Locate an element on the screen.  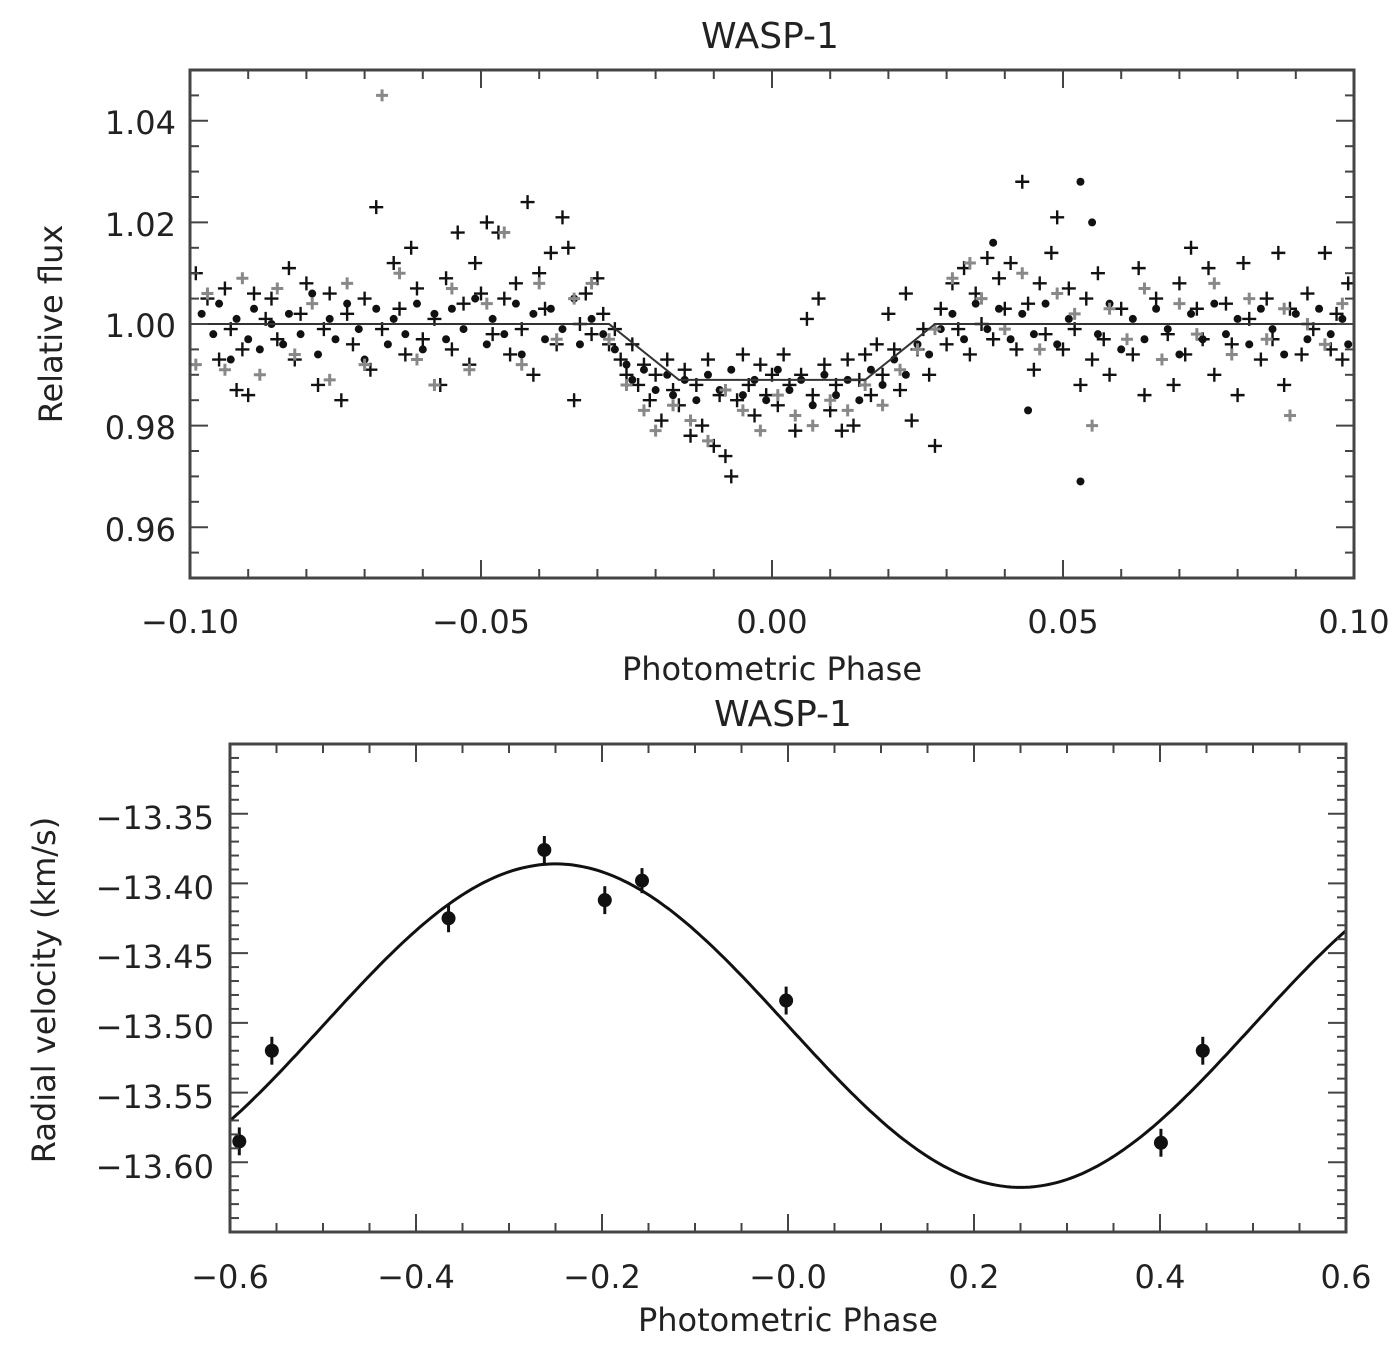
x-tick-label: 0.6 is located at coordinates (1346, 1277).